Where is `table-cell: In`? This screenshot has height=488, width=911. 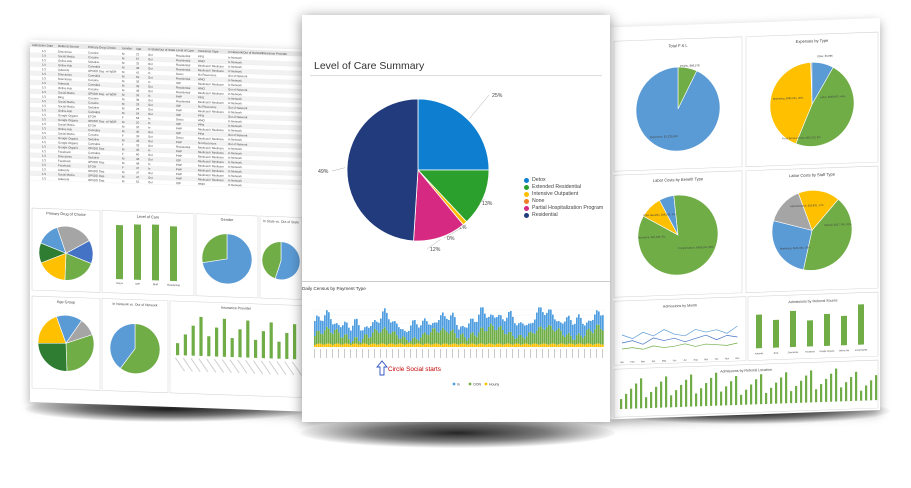 table-cell: In is located at coordinates (149, 123).